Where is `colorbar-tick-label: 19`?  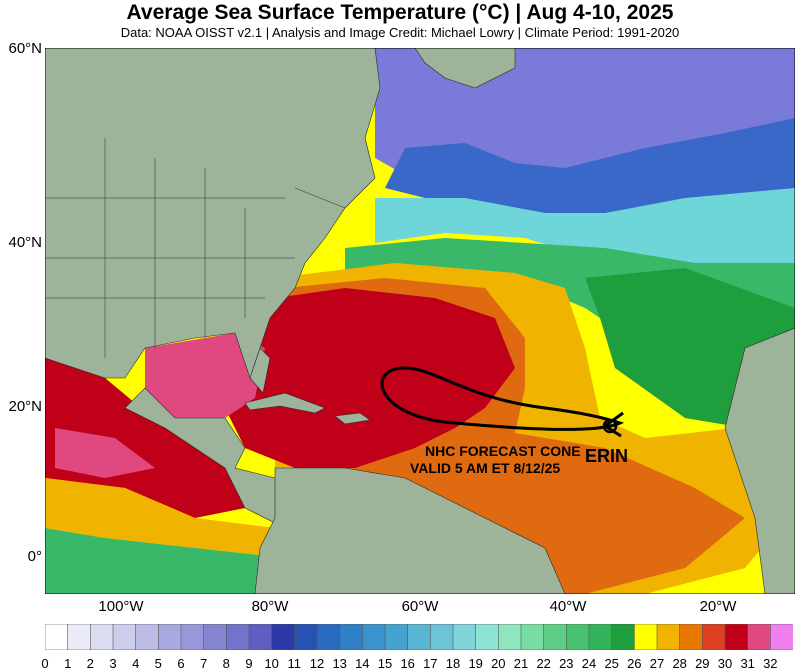 colorbar-tick-label: 19 is located at coordinates (475, 663).